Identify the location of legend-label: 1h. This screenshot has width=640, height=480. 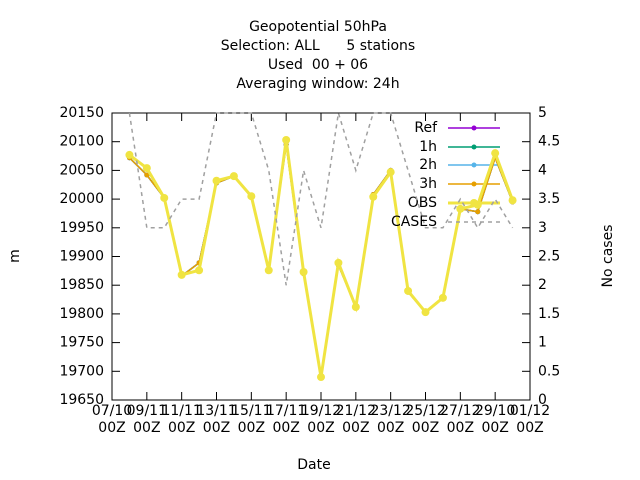
(428, 147).